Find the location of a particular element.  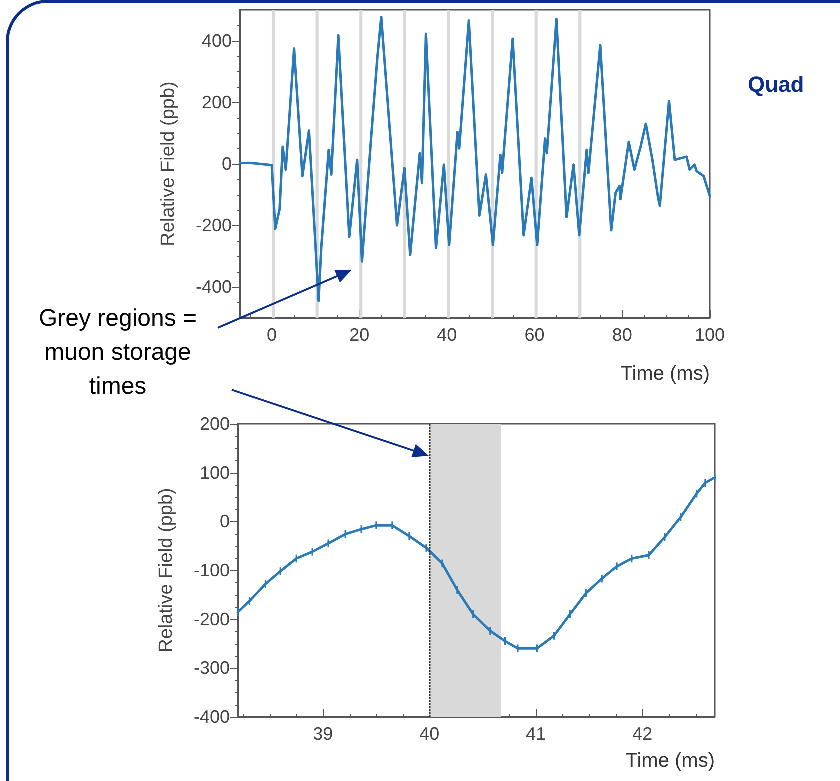

x-tick-label: 0 is located at coordinates (271, 335).